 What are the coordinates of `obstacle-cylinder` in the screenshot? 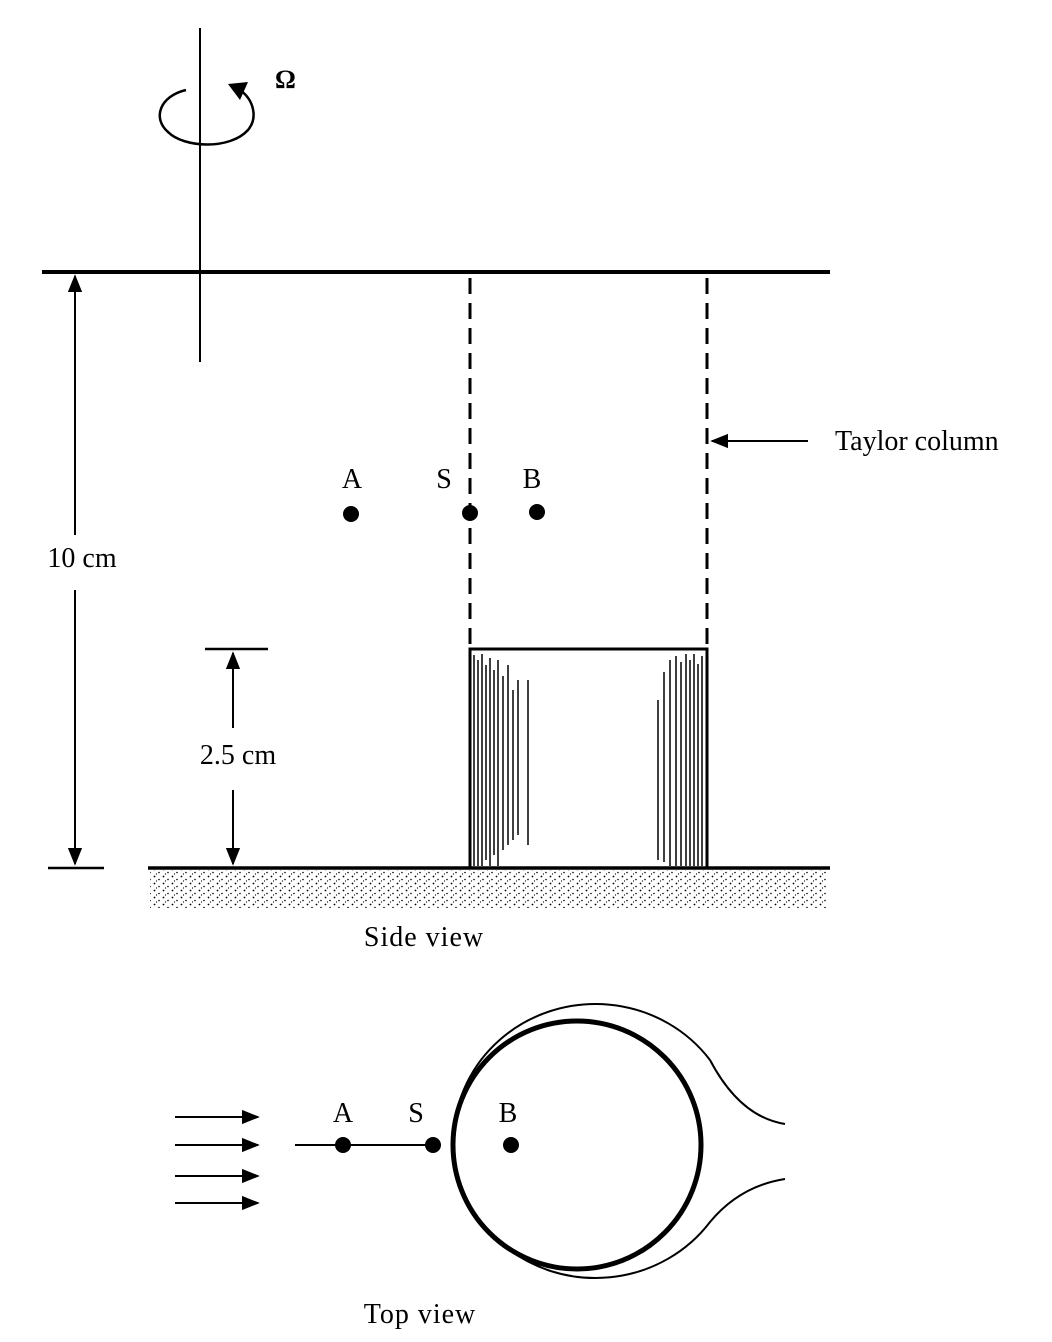 It's located at (588, 758).